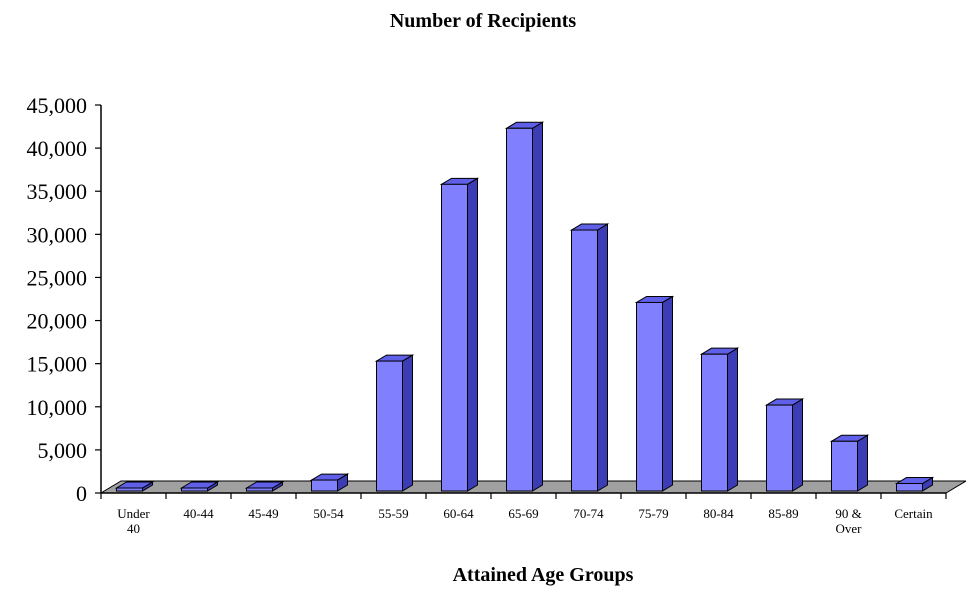  I want to click on x-tick-label: 40-44, so click(198, 513).